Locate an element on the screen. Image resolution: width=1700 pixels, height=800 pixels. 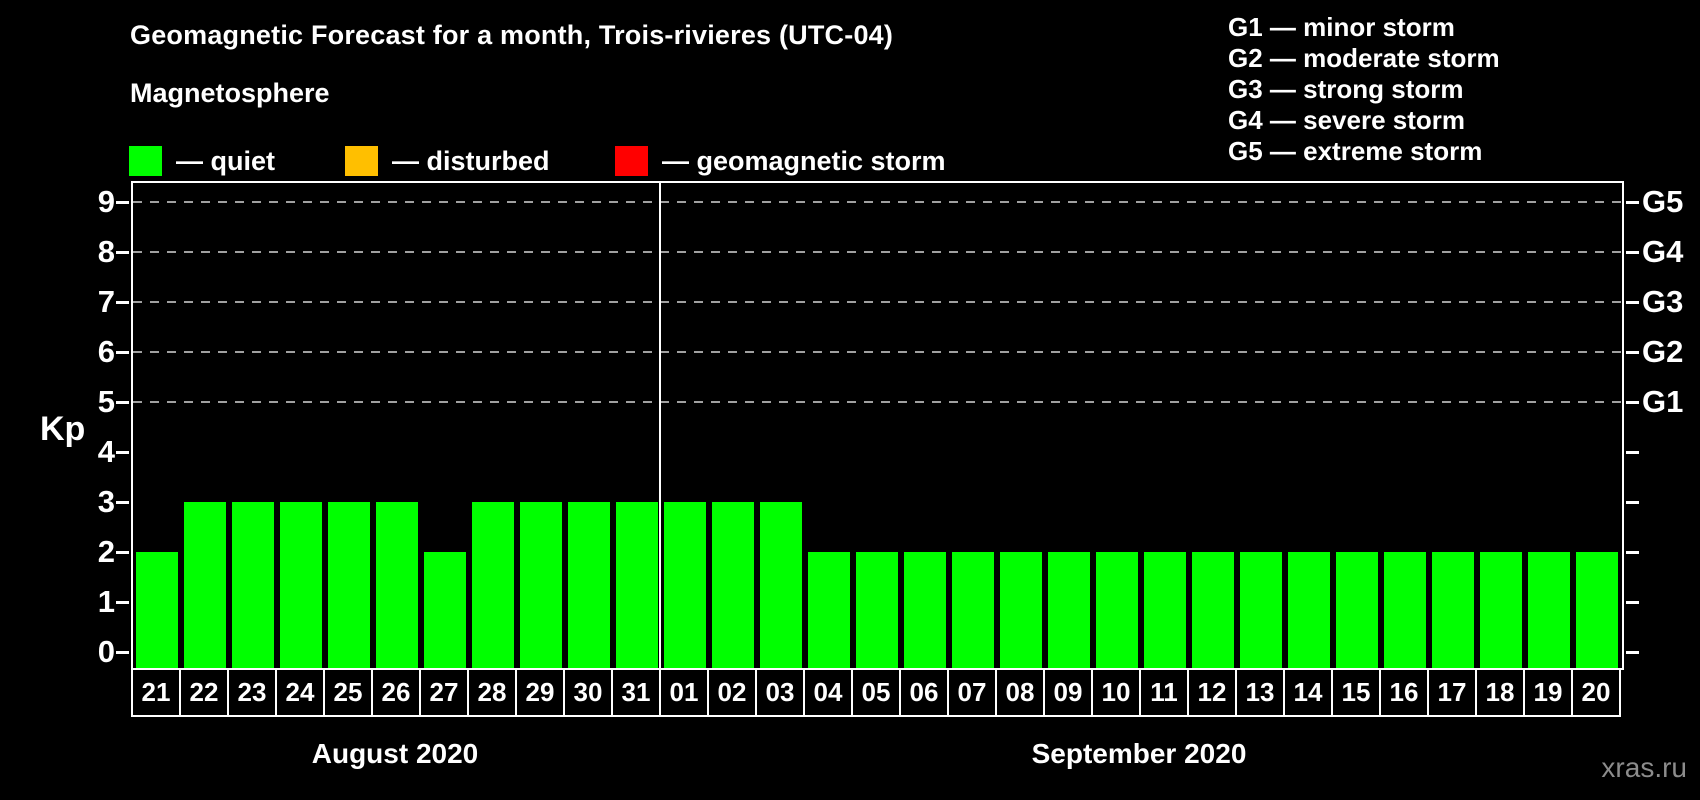
left-tick-kp8 is located at coordinates (122, 252).